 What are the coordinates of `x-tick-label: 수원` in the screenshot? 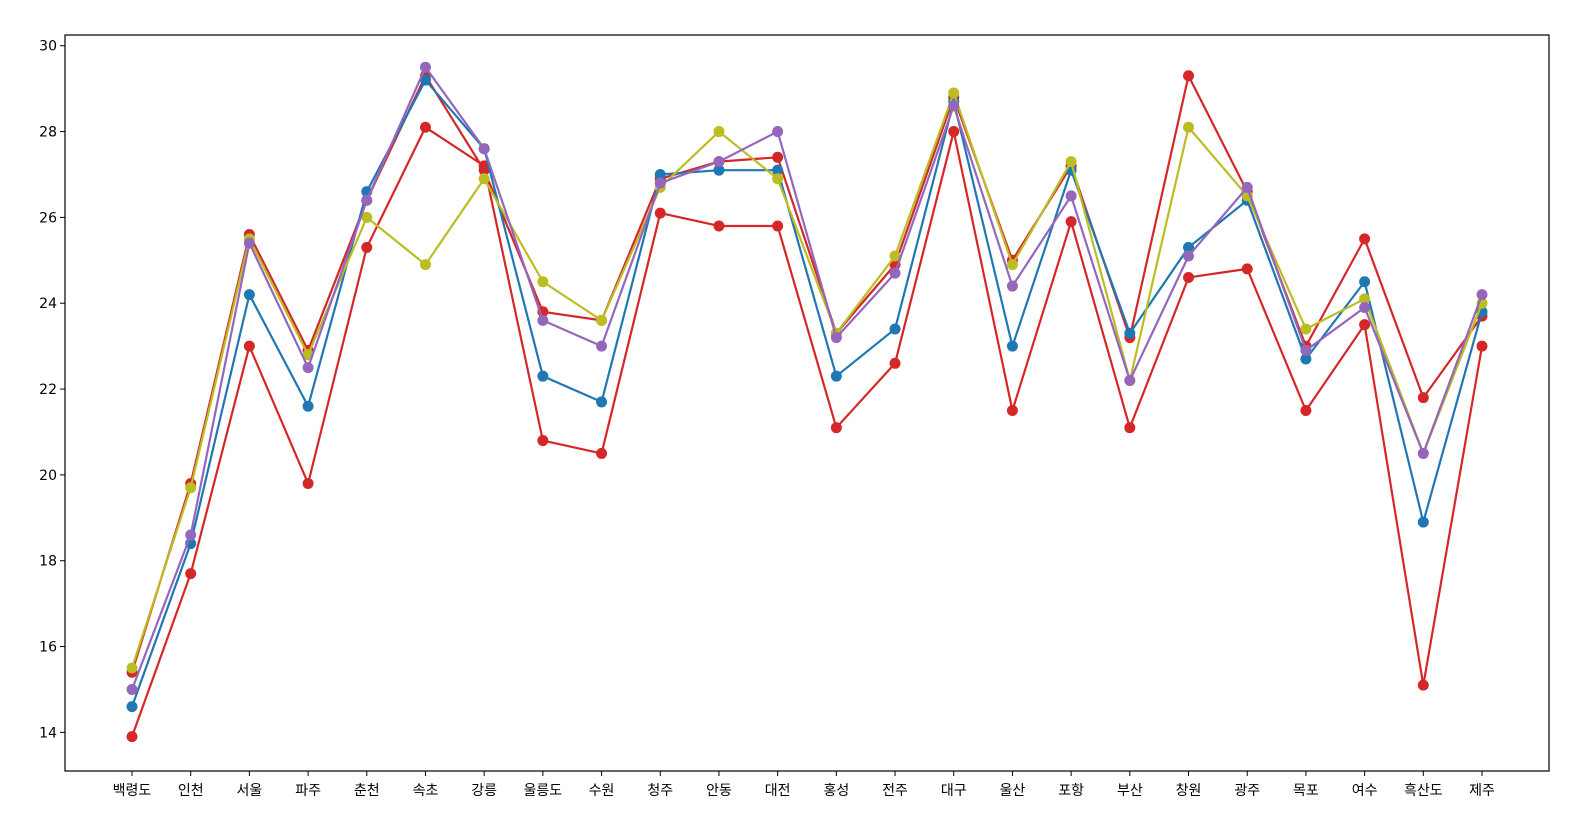 It's located at (602, 791).